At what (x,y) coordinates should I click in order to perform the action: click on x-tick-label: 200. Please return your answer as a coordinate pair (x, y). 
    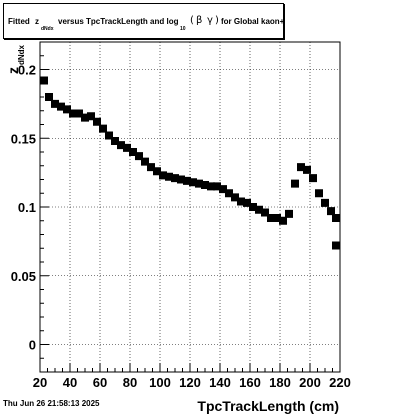
    Looking at the image, I should click on (310, 382).